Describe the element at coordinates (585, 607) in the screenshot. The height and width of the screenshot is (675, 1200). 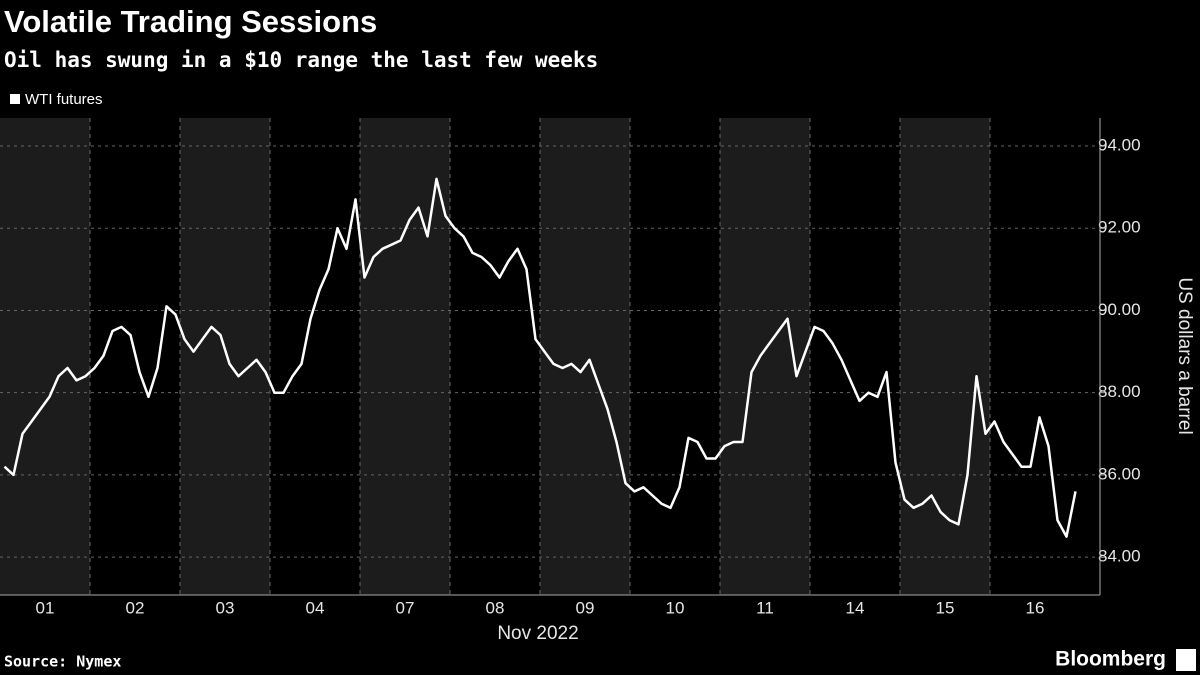
I see `x-tick-label: 09` at that location.